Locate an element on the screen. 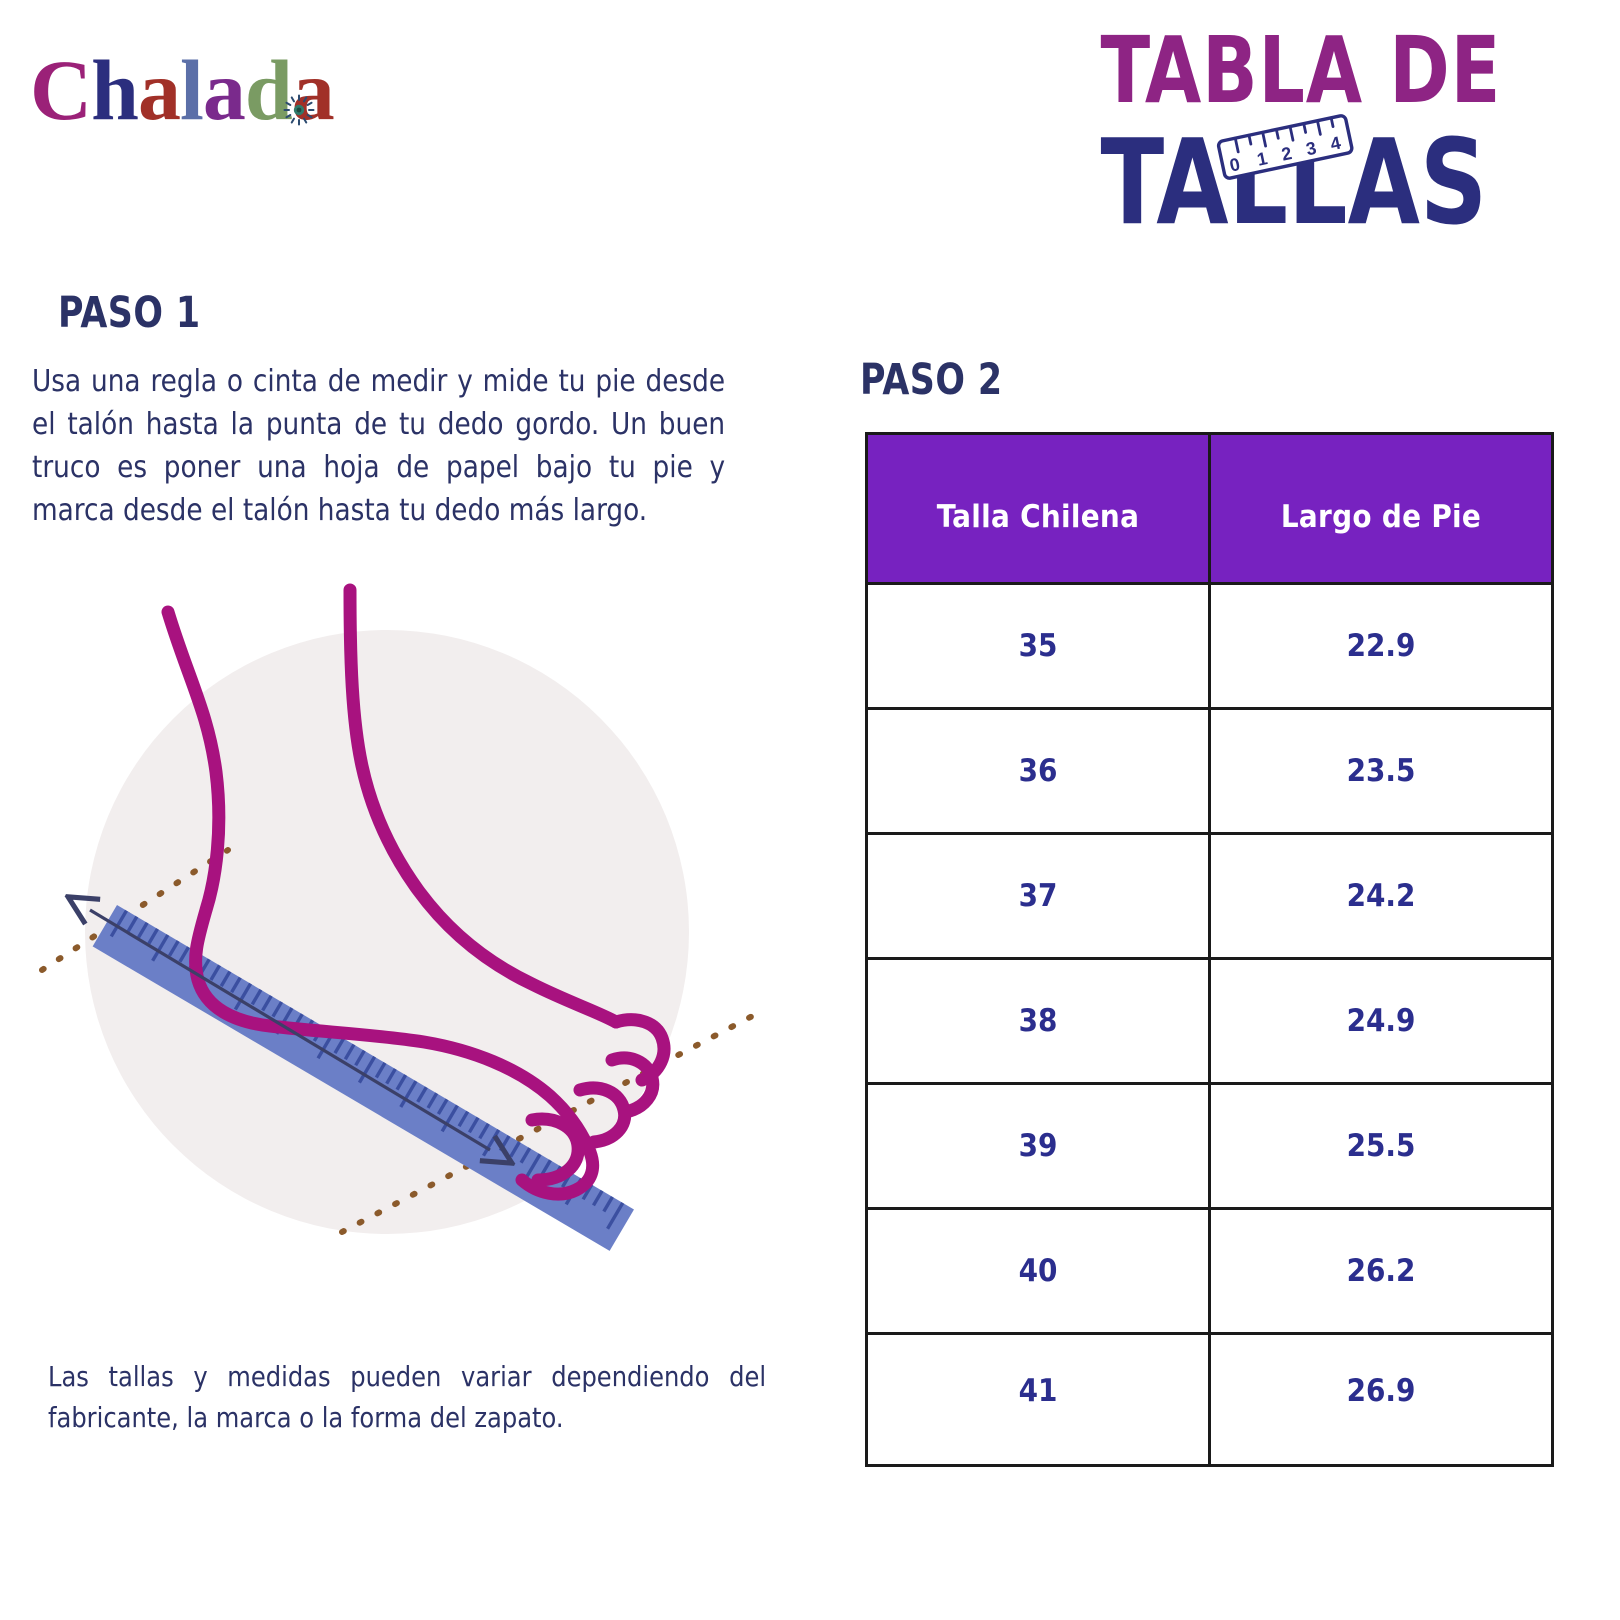 This screenshot has height=1620, width=1620. cell-talla: 40 is located at coordinates (1038, 1271).